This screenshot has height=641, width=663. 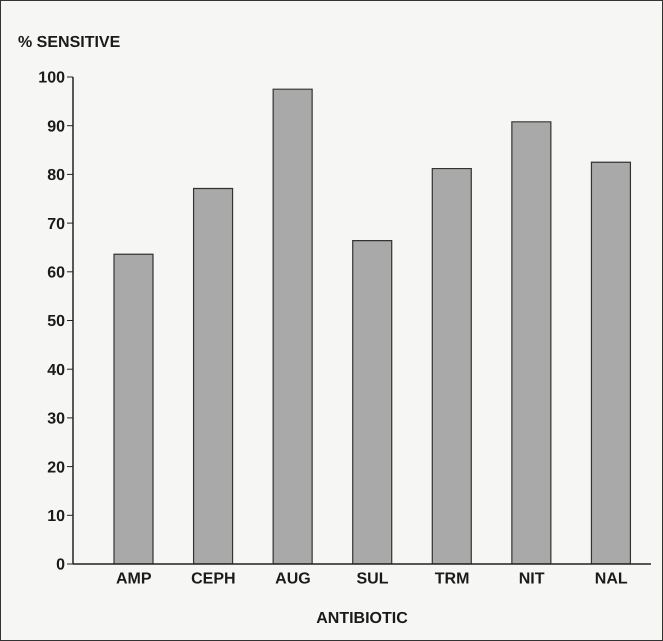 What do you see at coordinates (52, 78) in the screenshot?
I see `y-tick-label: 100` at bounding box center [52, 78].